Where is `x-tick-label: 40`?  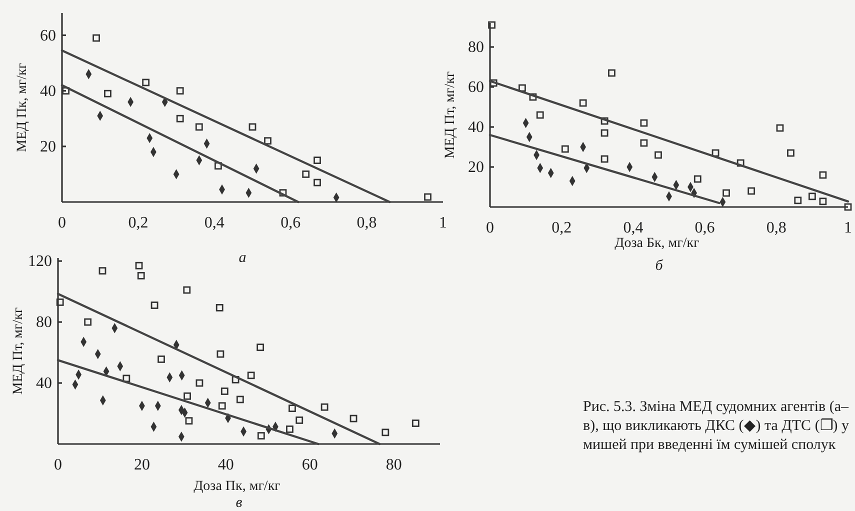 x-tick-label: 40 is located at coordinates (226, 465).